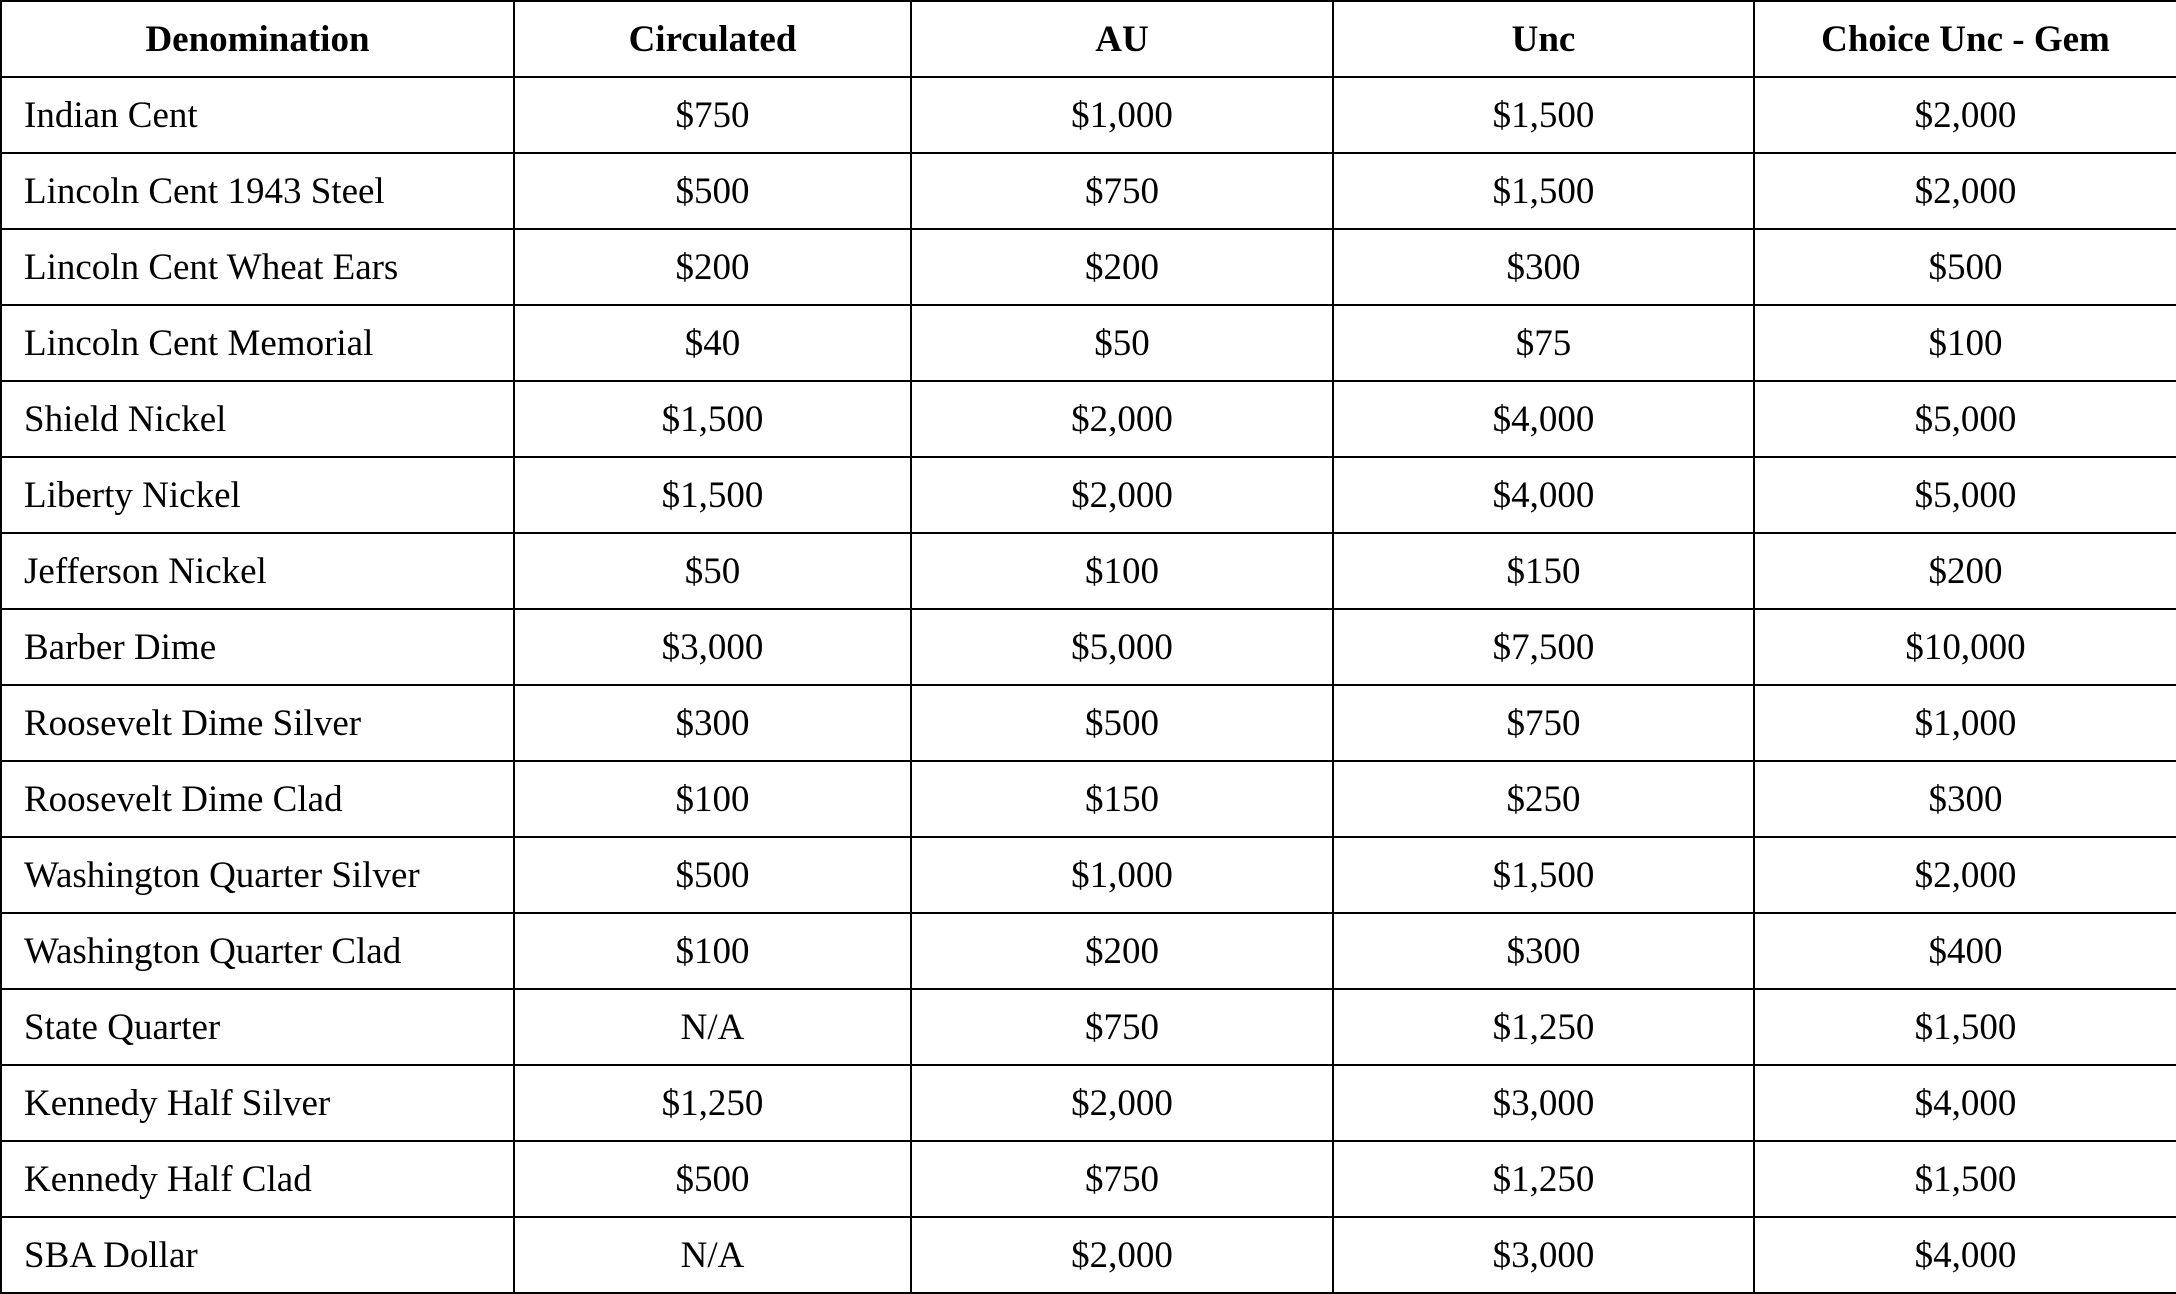  I want to click on table-row: Barber Dime $3,000 $5,000 $7,500 $10,000, so click(1088, 647).